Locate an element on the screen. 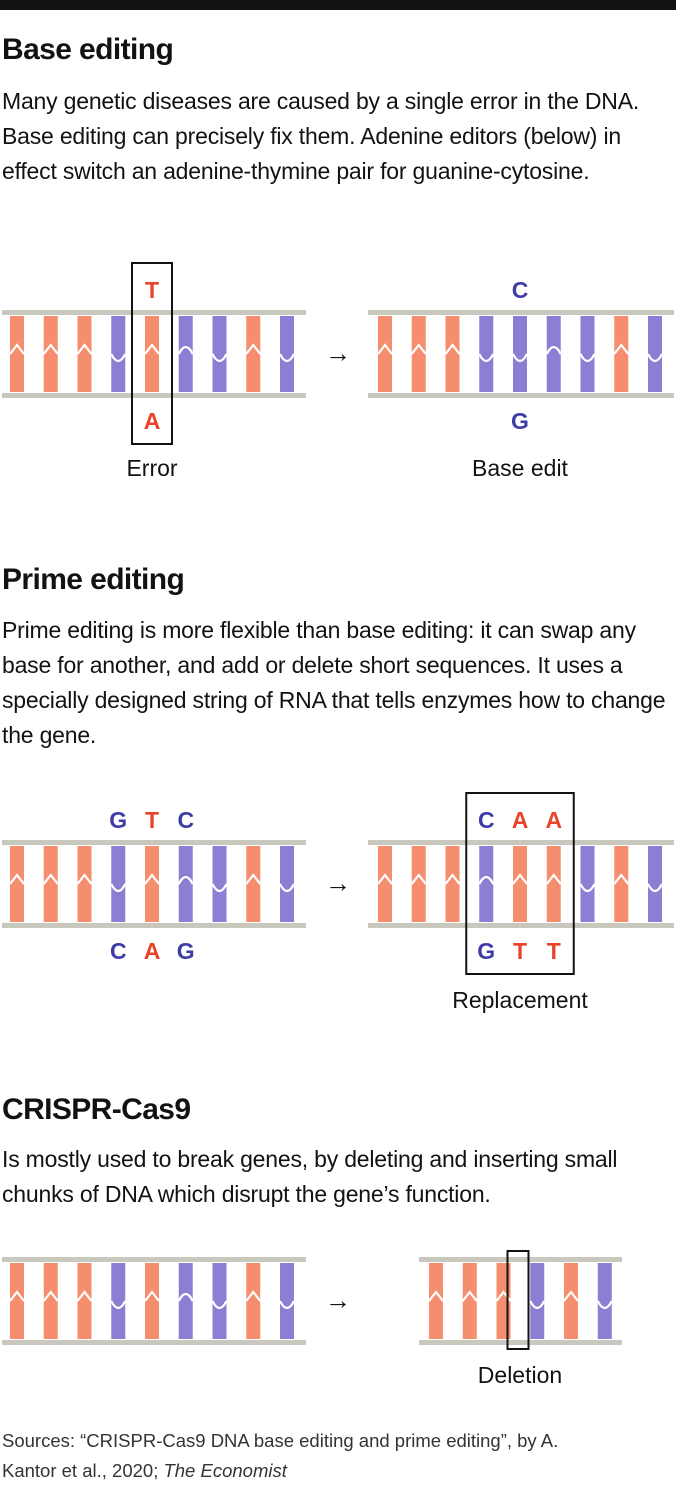 The height and width of the screenshot is (1490, 676). base-letter-bottom: A is located at coordinates (152, 421).